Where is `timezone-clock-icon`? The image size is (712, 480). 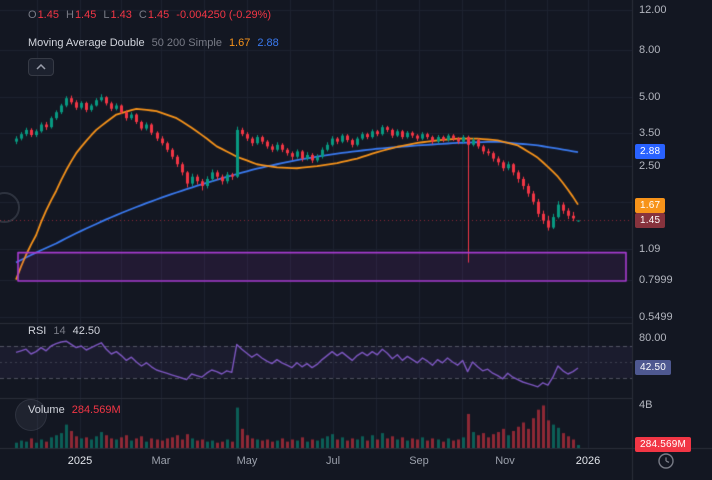
timezone-clock-icon is located at coordinates (666, 461).